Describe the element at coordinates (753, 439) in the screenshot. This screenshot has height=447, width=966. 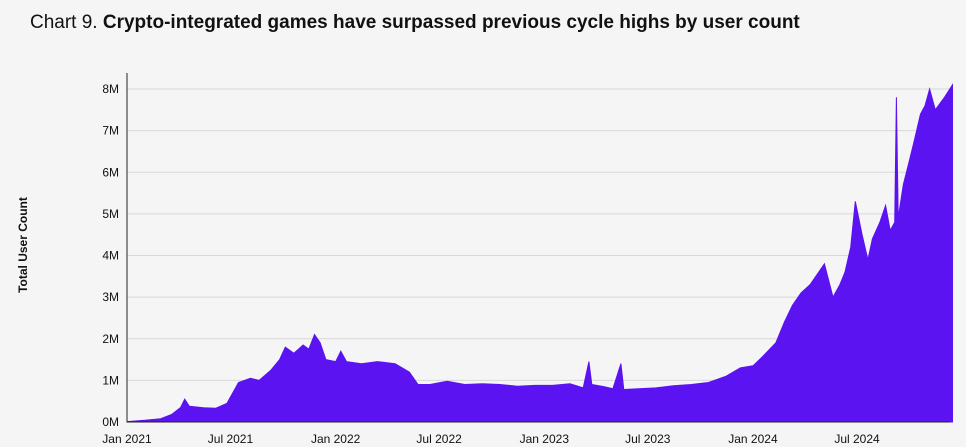
I see `x-tick-label: Jan 2024` at that location.